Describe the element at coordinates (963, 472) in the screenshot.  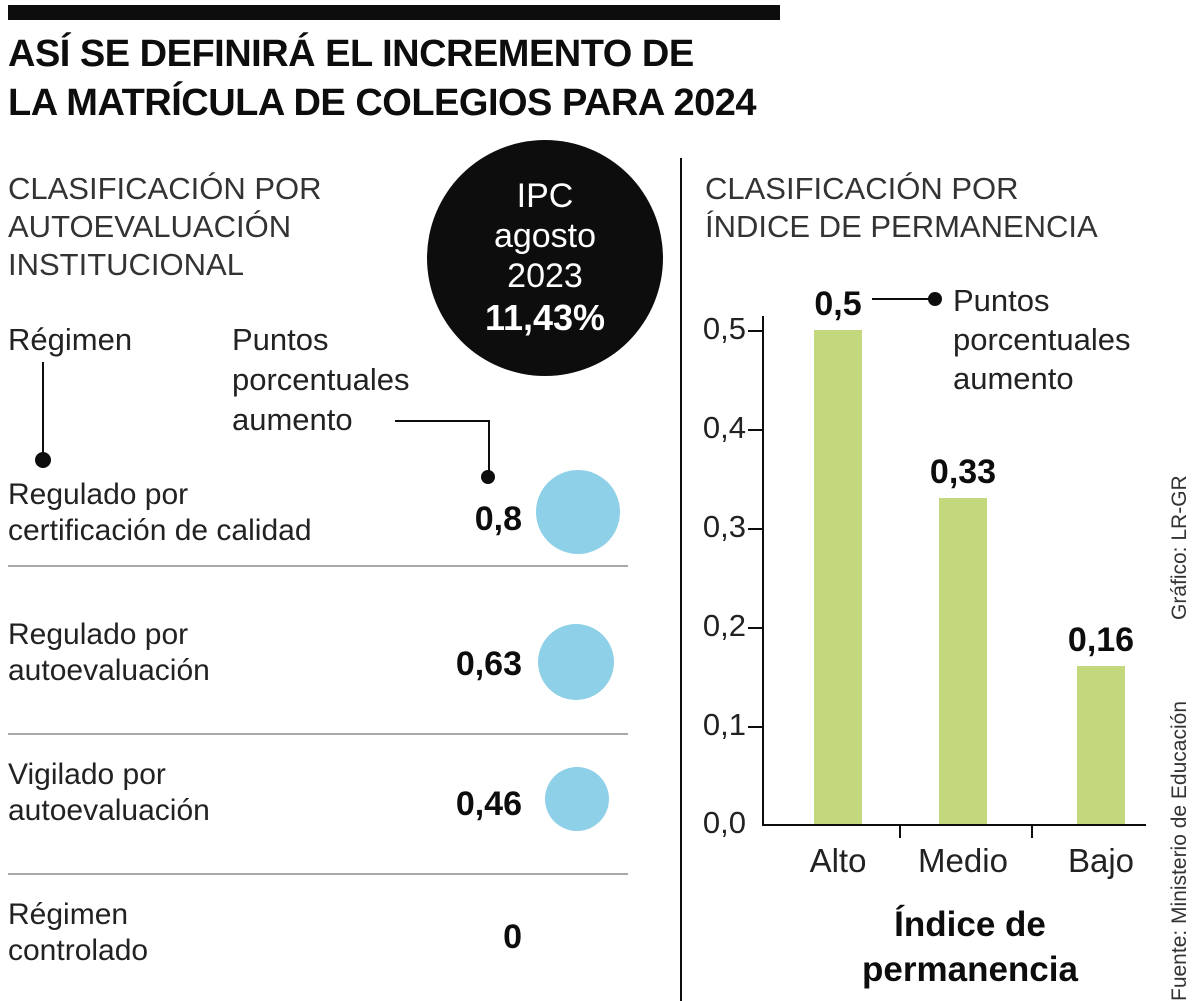
I see `bar-value-label: 0,33` at that location.